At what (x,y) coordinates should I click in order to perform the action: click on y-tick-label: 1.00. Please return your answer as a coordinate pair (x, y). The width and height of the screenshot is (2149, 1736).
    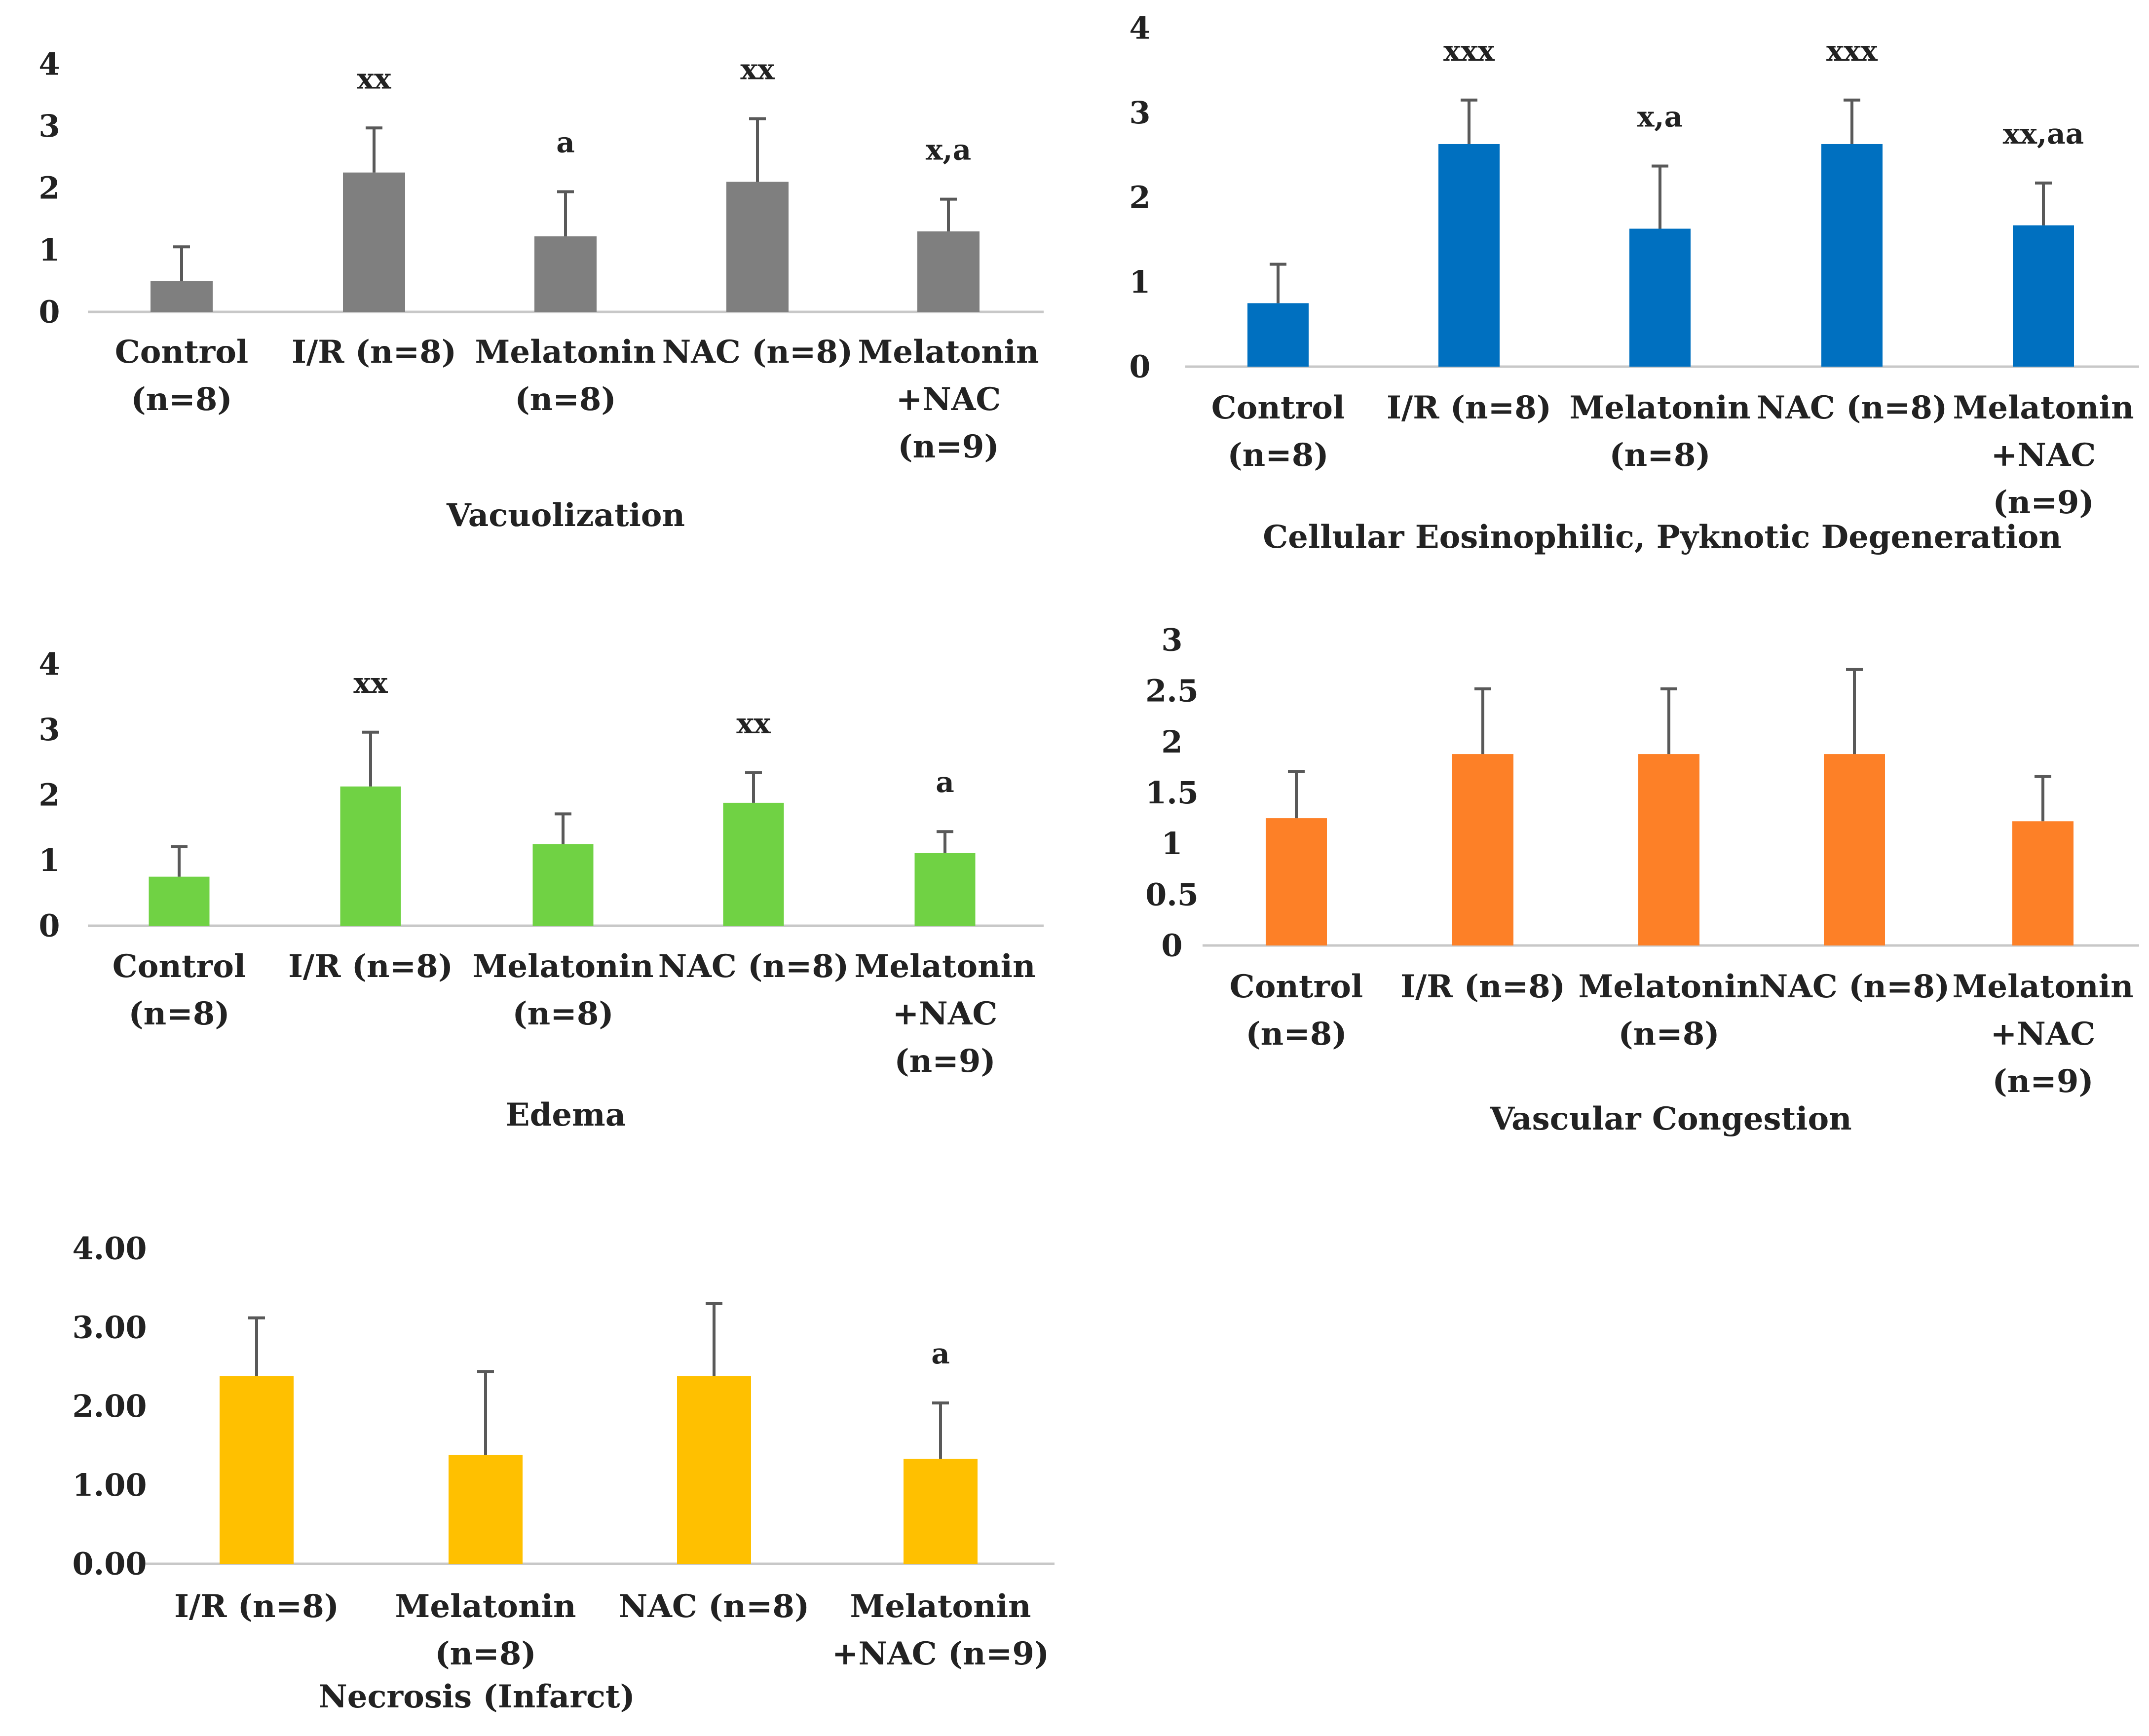
    Looking at the image, I should click on (109, 1485).